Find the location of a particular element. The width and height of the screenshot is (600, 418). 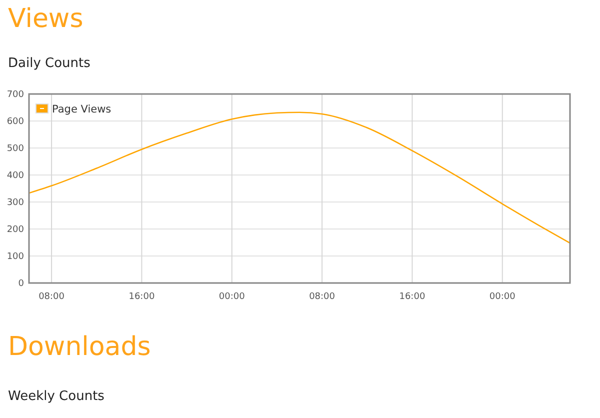

y-tick-label: 600 is located at coordinates (15, 122).